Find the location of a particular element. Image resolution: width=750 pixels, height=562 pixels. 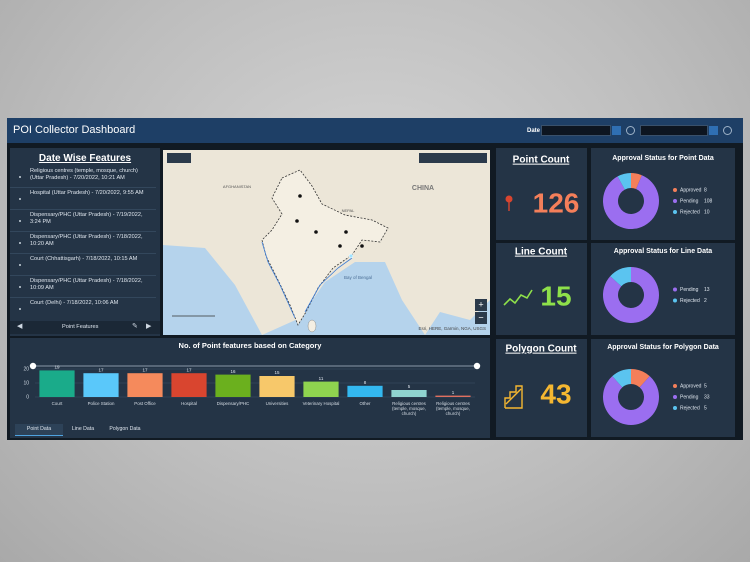

x-tick-label: Veterinary Hospital is located at coordinates (321, 403).